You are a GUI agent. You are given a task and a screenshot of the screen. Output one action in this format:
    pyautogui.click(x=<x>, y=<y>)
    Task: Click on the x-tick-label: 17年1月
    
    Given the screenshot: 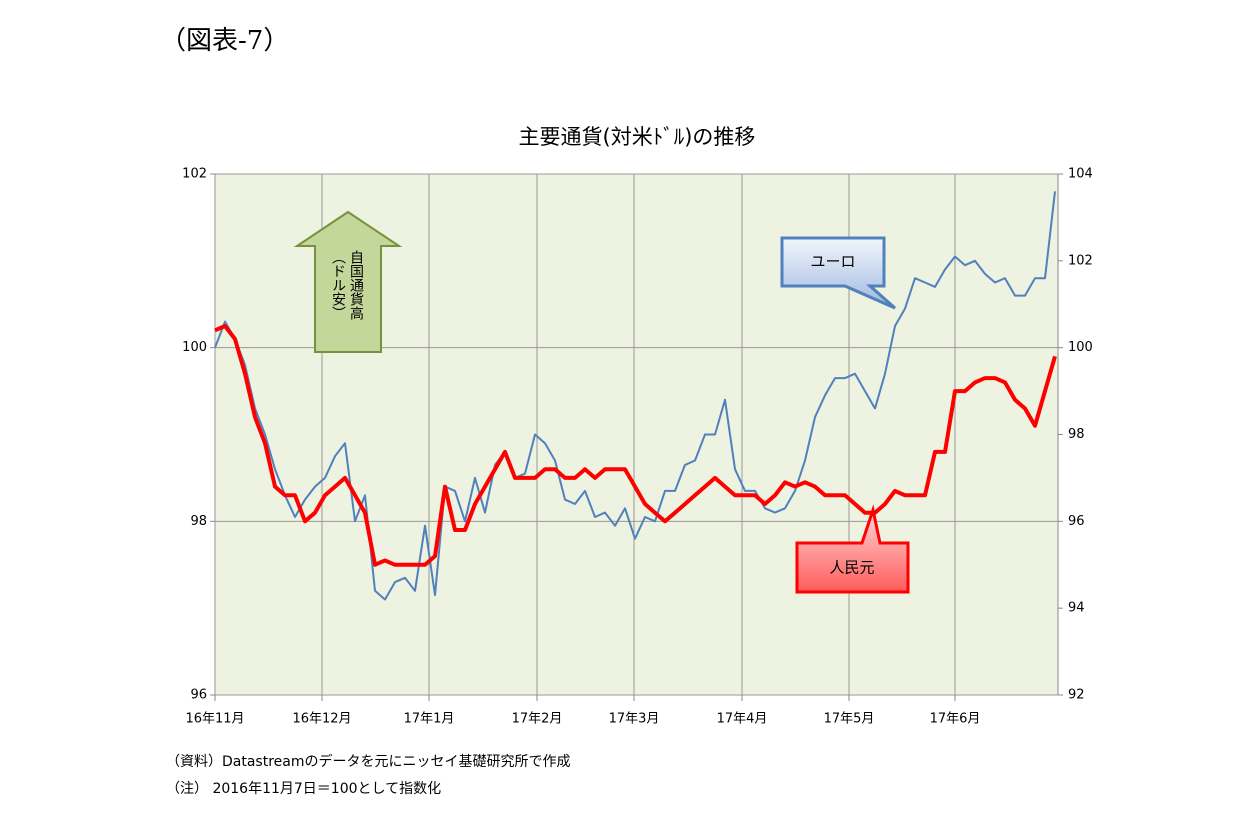 What is the action you would take?
    pyautogui.click(x=429, y=719)
    